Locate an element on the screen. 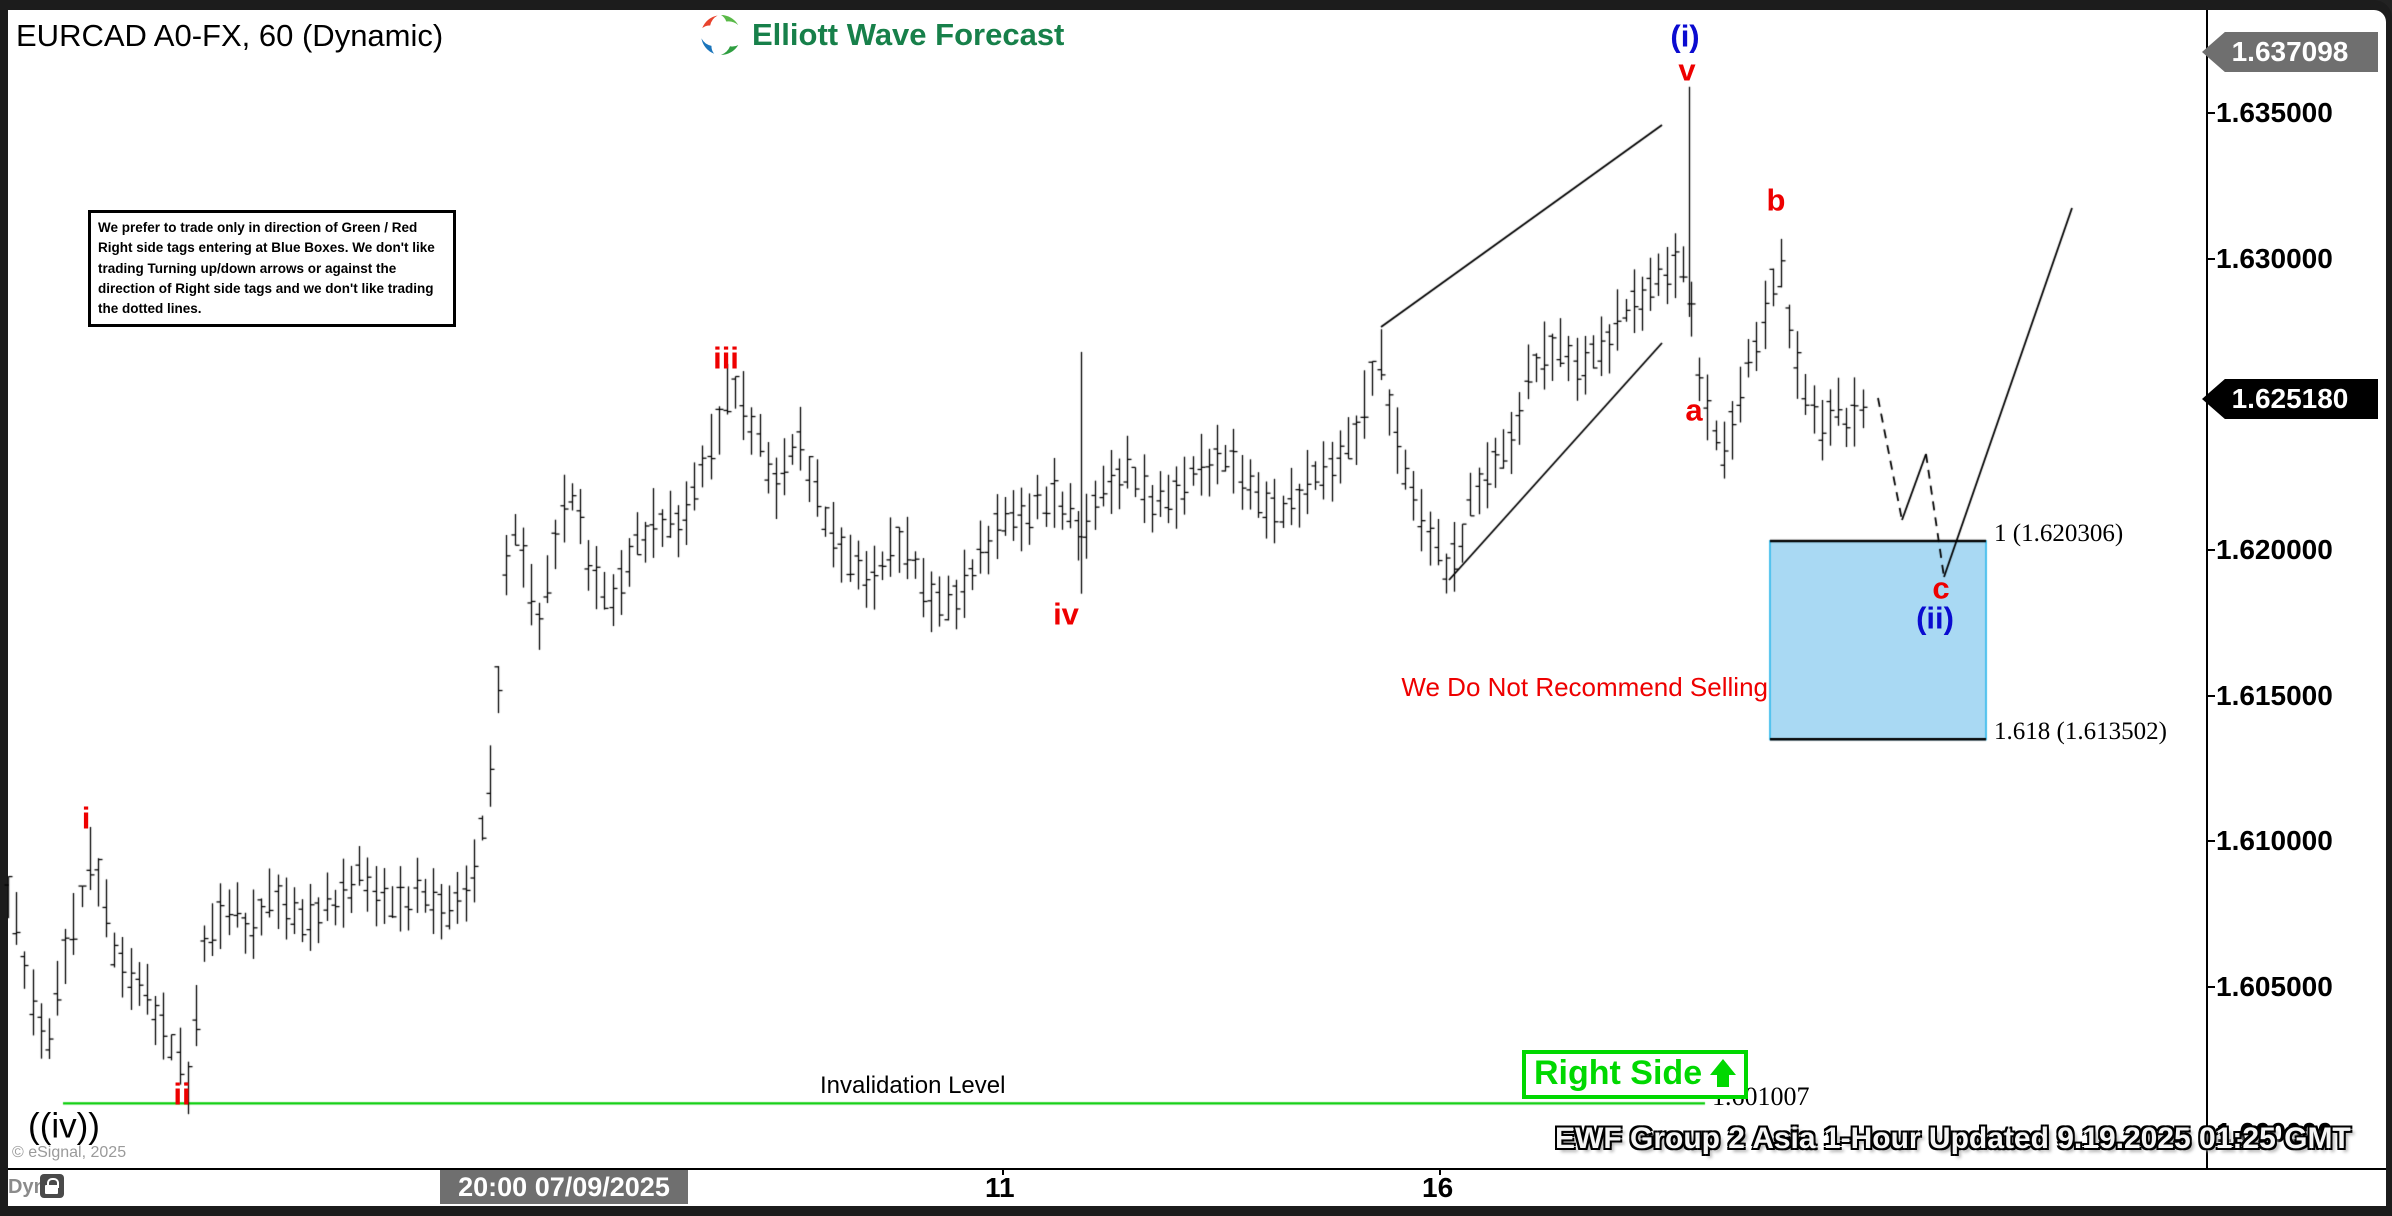  time-axis-line is located at coordinates (1197, 1169).